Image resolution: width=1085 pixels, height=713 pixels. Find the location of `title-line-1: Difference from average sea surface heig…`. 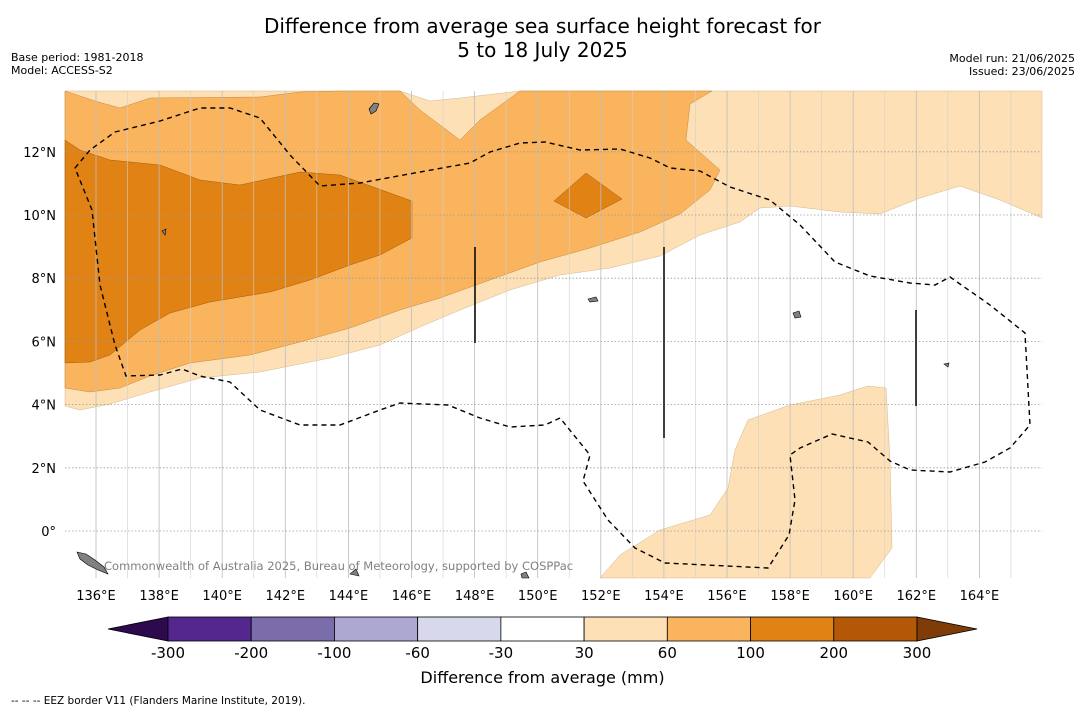

title-line-1: Difference from average sea surface heig… is located at coordinates (542, 26).